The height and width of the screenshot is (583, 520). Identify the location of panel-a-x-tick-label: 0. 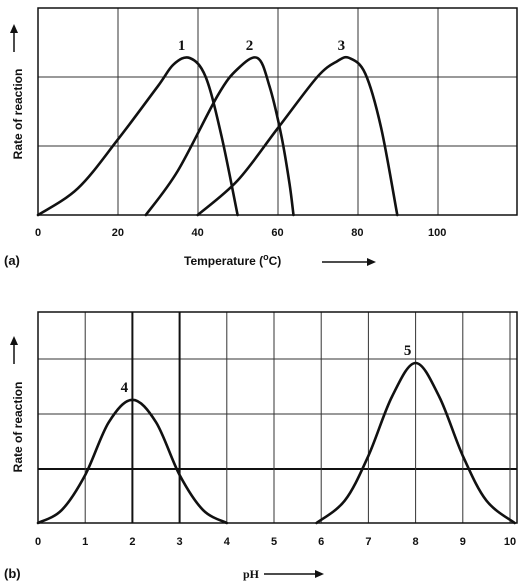
(38, 233).